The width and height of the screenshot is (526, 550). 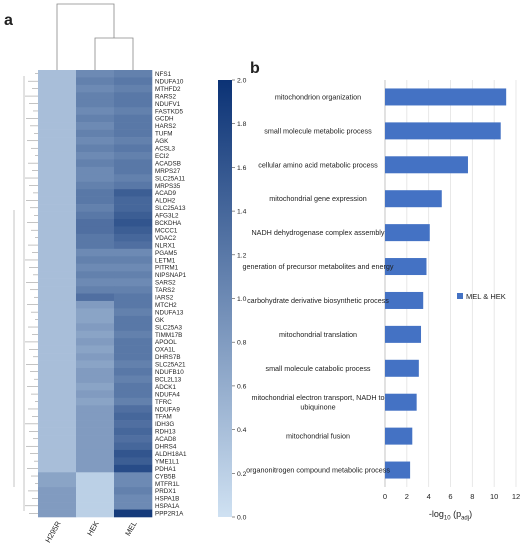 I want to click on heatmap-row-label: MTCH2, so click(x=166, y=305).